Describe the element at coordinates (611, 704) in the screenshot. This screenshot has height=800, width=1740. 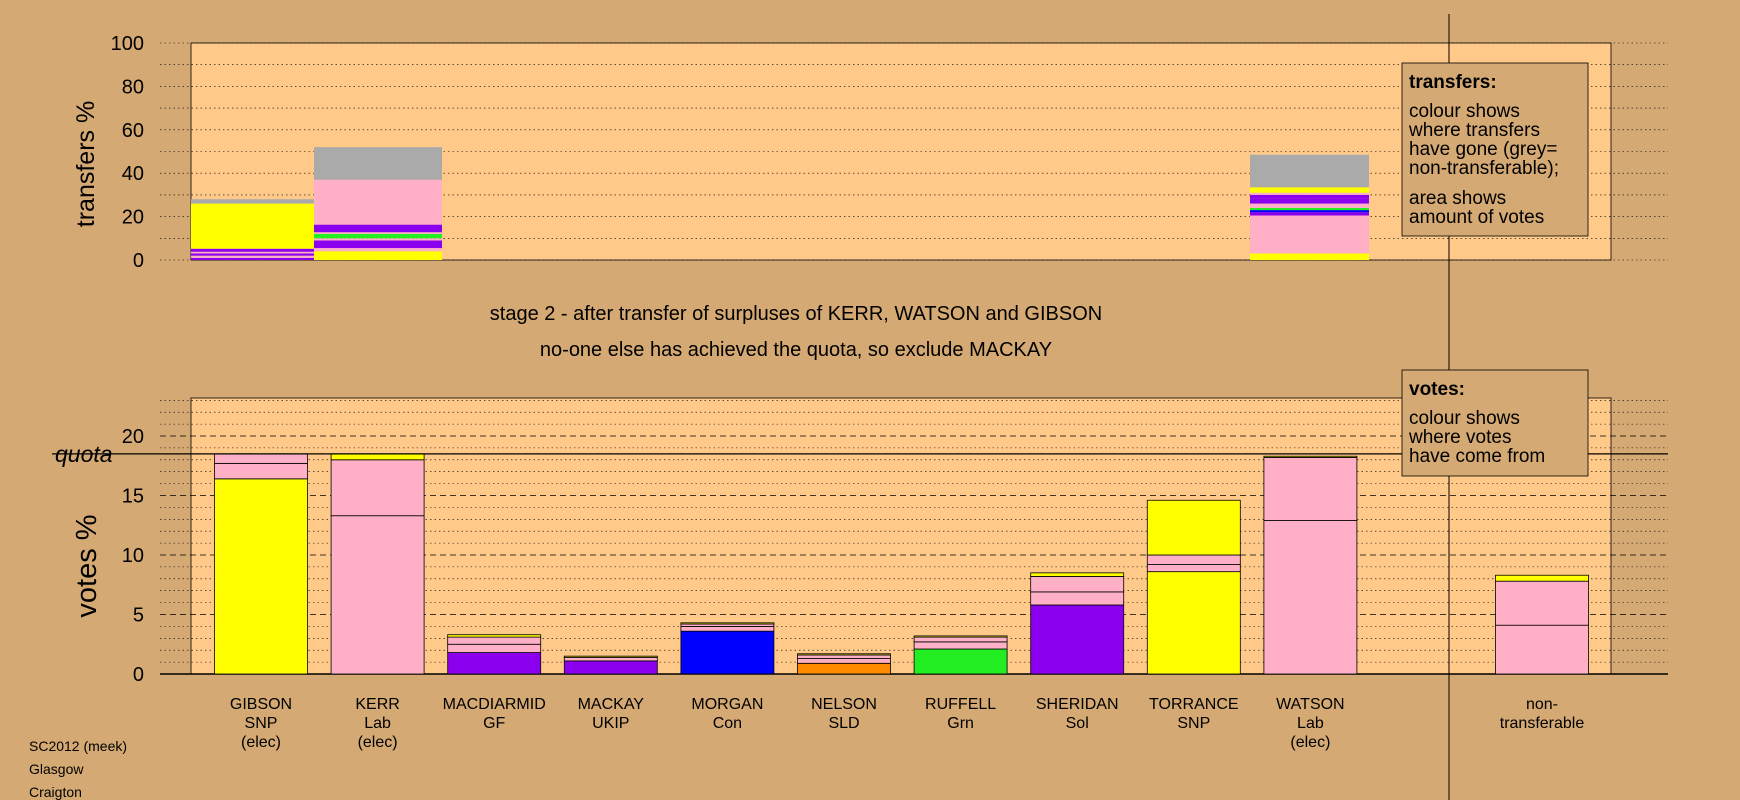
I see `candidate-label: MACKAY` at that location.